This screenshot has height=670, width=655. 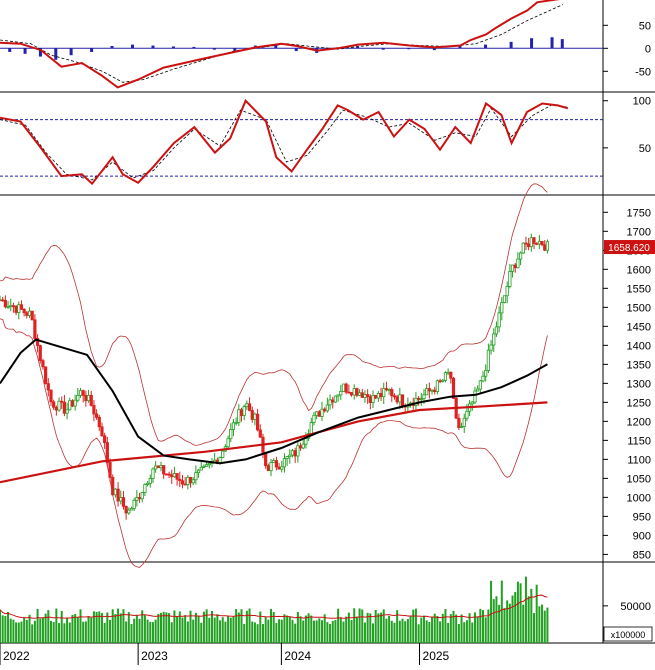 I want to click on stochastic-d-line, so click(x=284, y=142).